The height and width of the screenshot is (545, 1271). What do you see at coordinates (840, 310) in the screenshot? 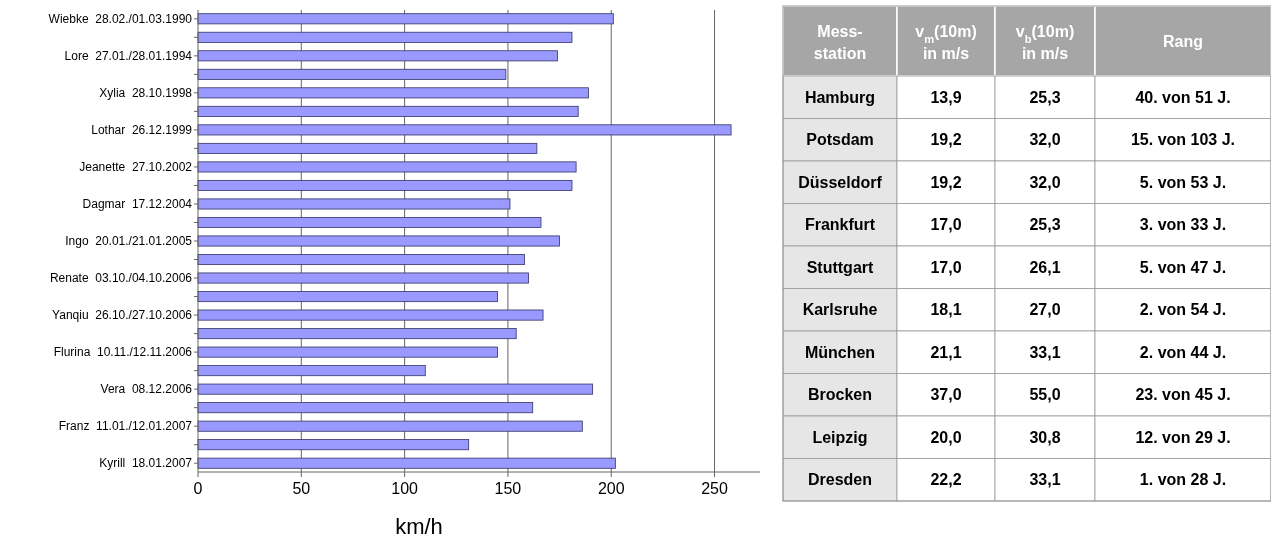
I see `category-label: Karlsruhe` at bounding box center [840, 310].